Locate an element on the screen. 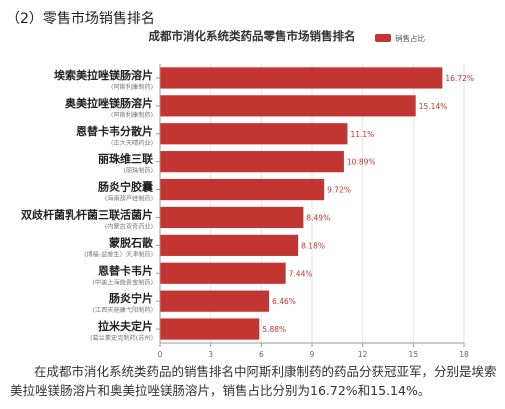 This screenshot has height=409, width=505. bar-value-label: 10.89% is located at coordinates (361, 162).